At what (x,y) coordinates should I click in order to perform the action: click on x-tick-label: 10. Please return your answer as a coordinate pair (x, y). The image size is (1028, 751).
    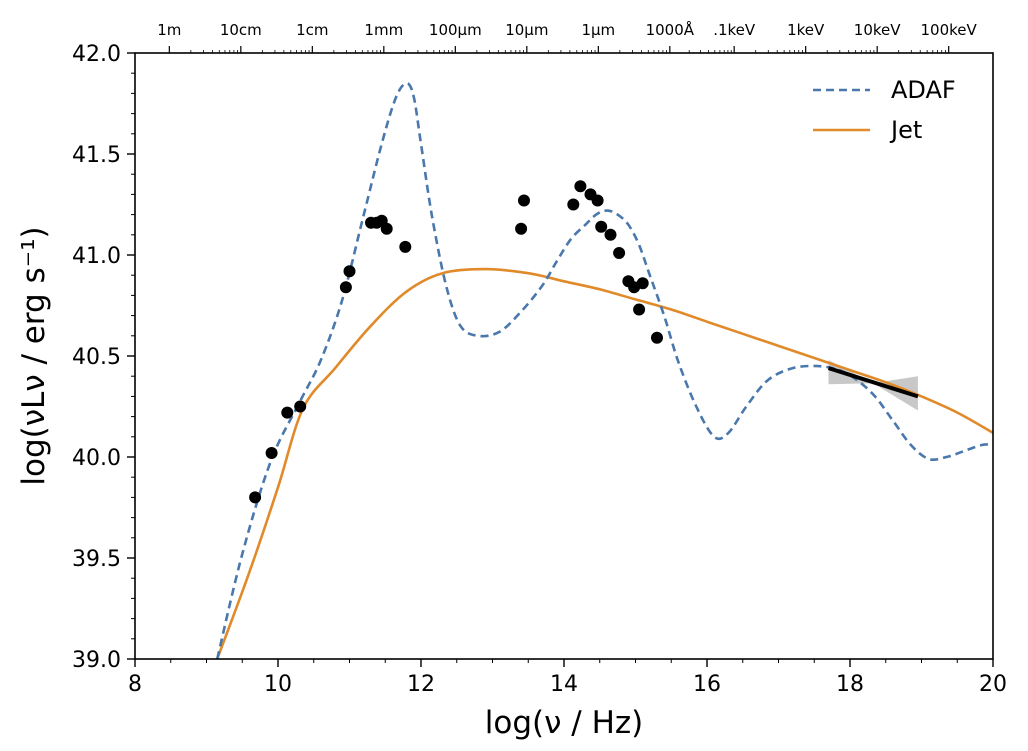
    Looking at the image, I should click on (278, 684).